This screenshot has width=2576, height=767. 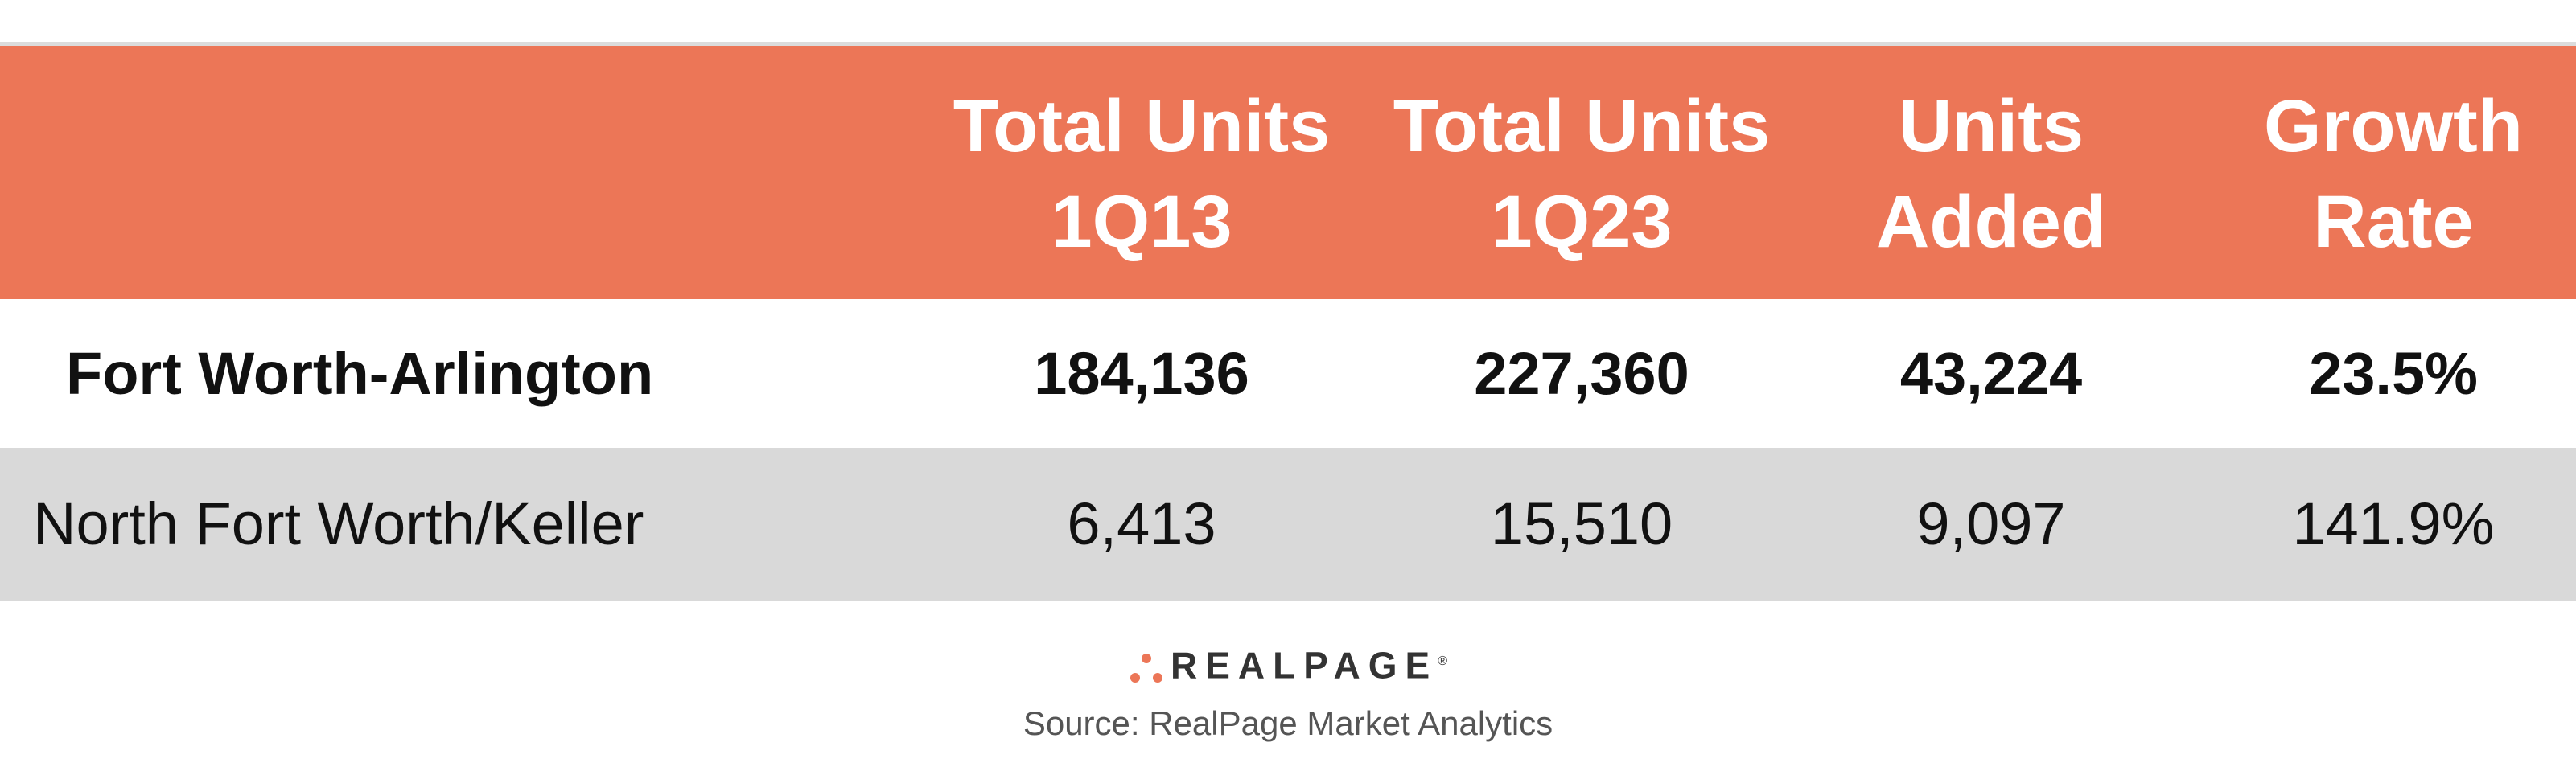 I want to click on table-cell: 184,136, so click(x=1141, y=373).